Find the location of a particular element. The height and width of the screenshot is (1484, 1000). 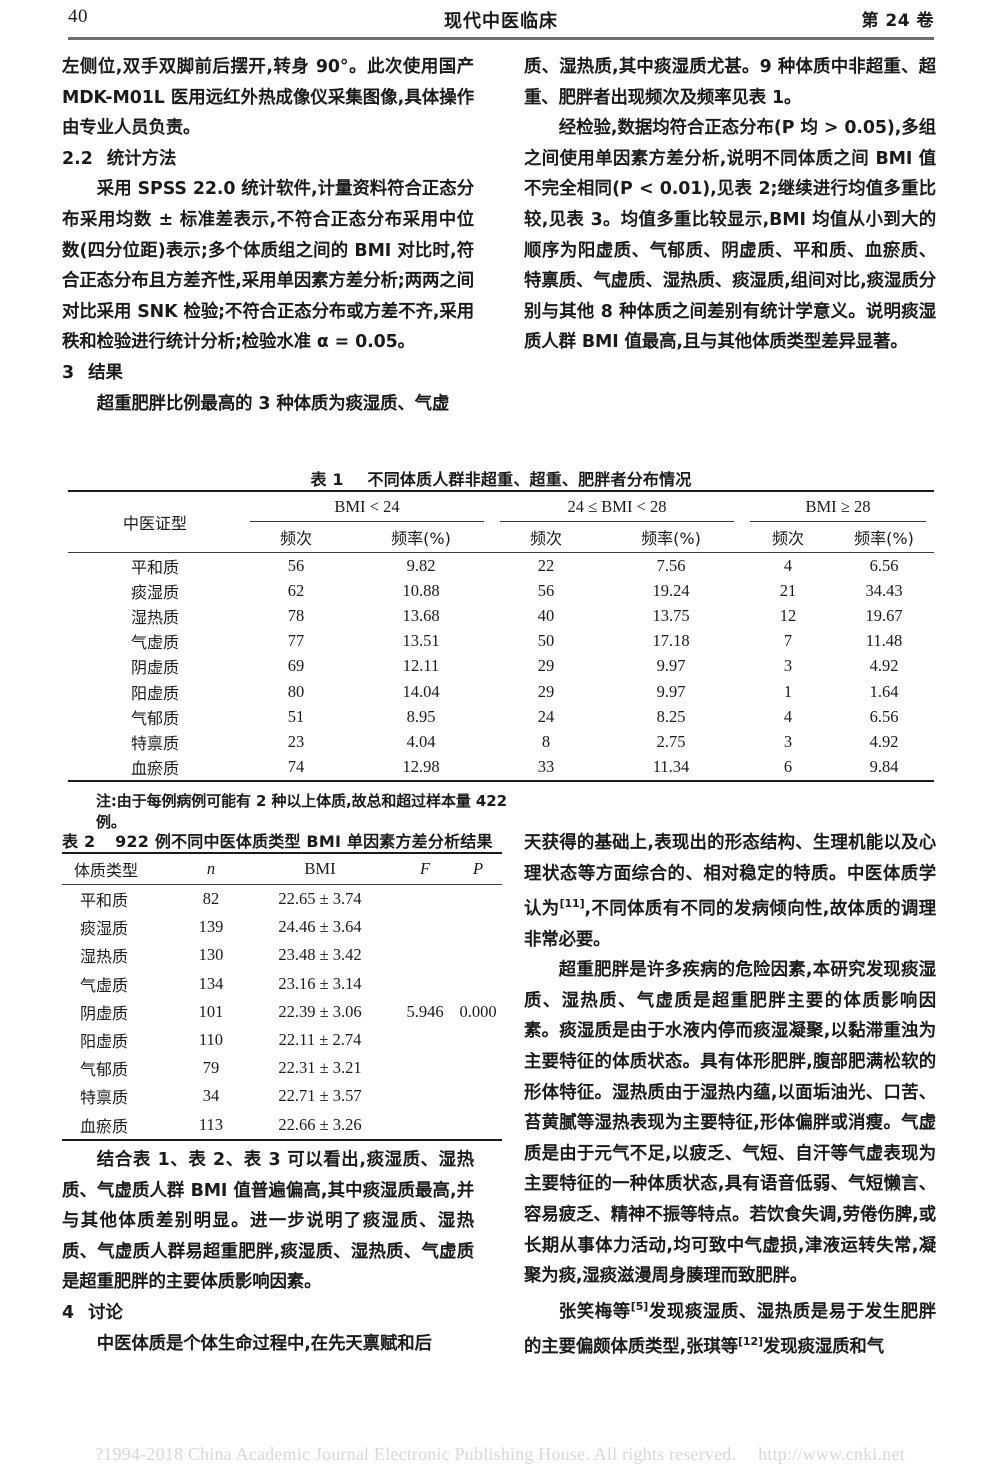

table-row: 阴虚质 101 22.39 ± 3.06 5.946 0.000 is located at coordinates (282, 1012).